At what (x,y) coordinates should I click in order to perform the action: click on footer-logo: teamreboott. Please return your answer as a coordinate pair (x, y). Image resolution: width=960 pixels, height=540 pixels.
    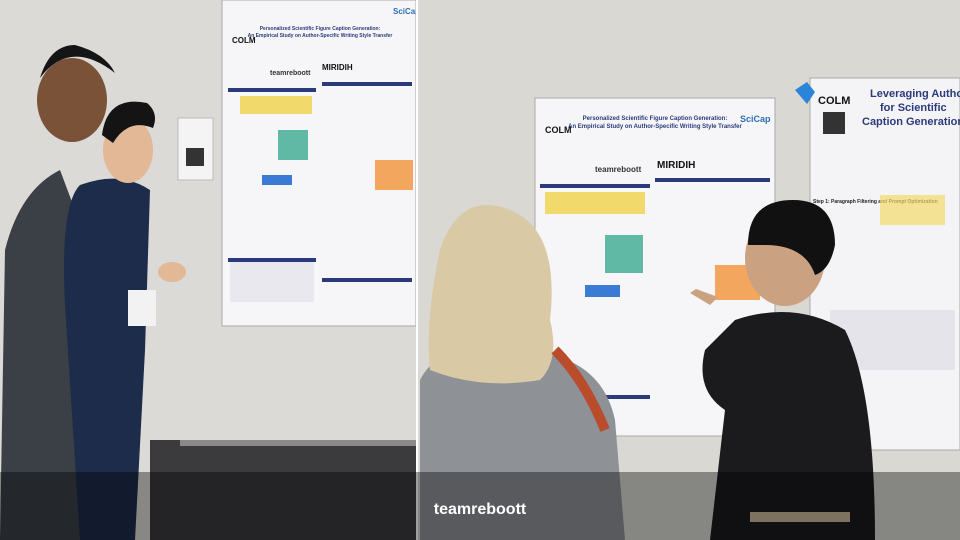
    Looking at the image, I should click on (480, 509).